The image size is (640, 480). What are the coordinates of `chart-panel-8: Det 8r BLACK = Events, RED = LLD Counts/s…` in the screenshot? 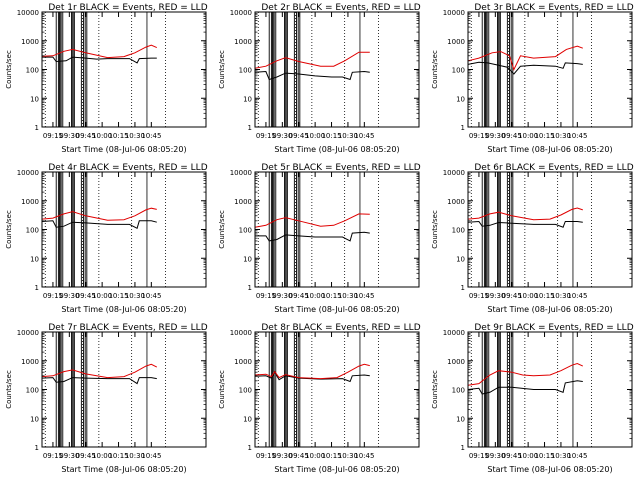 It's located at (319, 398).